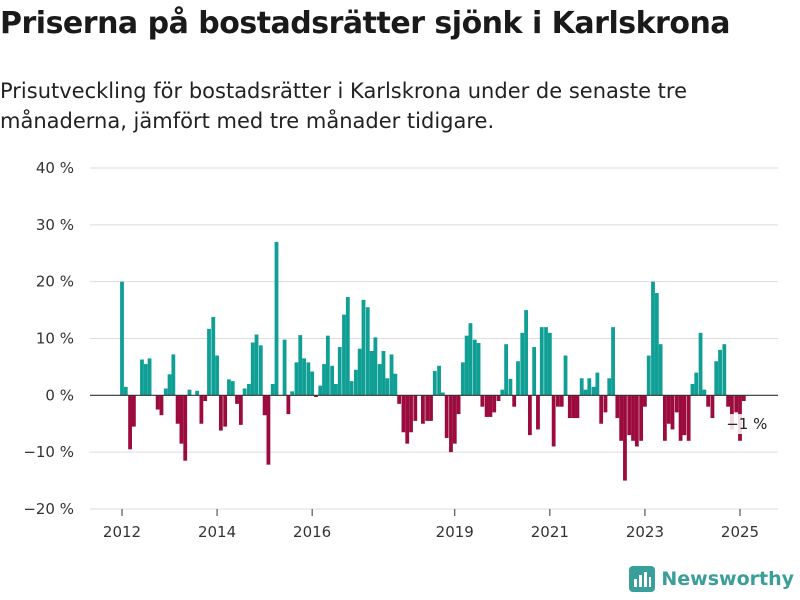 The height and width of the screenshot is (600, 800). What do you see at coordinates (727, 579) in the screenshot?
I see `brand-name: Newsworthy` at bounding box center [727, 579].